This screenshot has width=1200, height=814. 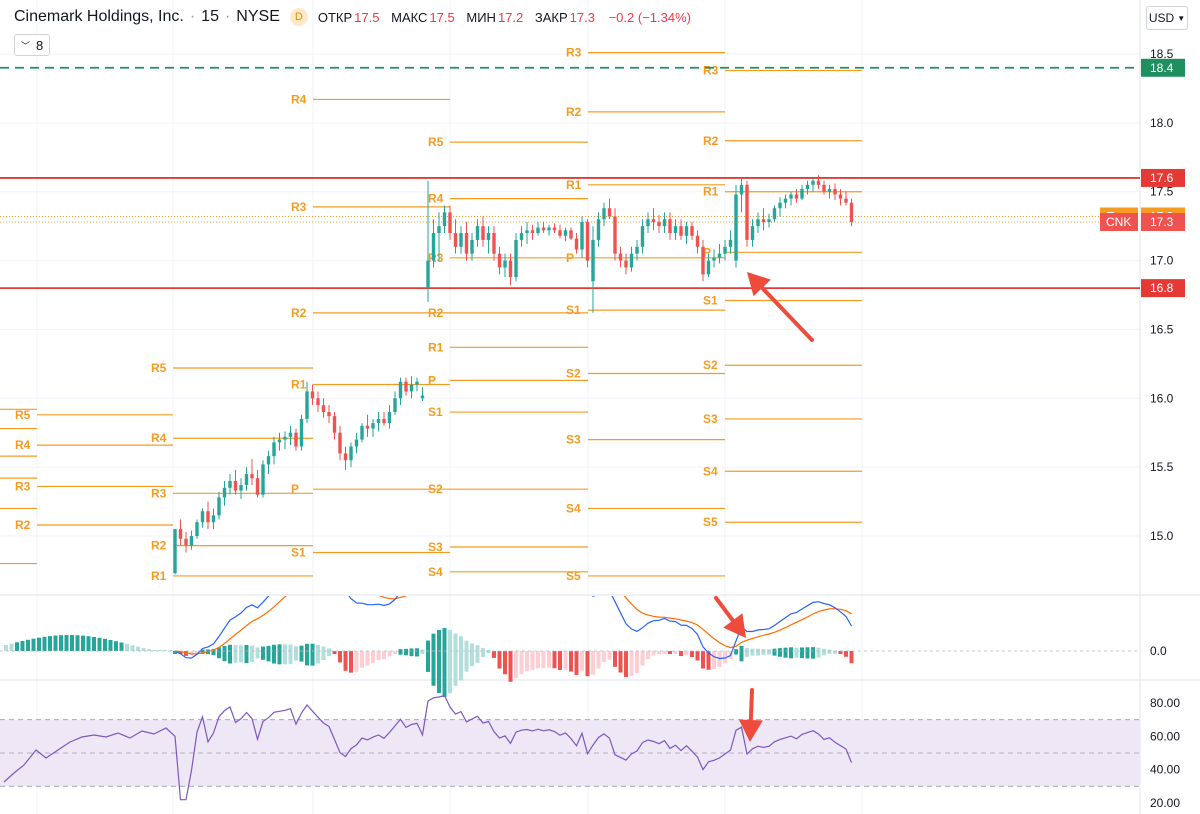 What do you see at coordinates (298, 17) in the screenshot?
I see `dividends-icon: D` at bounding box center [298, 17].